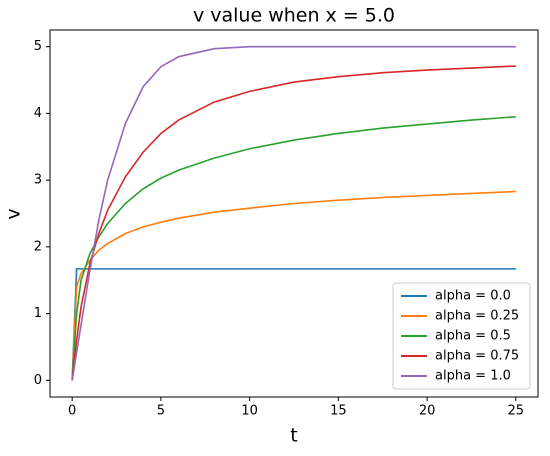 This screenshot has width=550, height=456. Describe the element at coordinates (38, 113) in the screenshot. I see `y-tick-label: 4` at that location.